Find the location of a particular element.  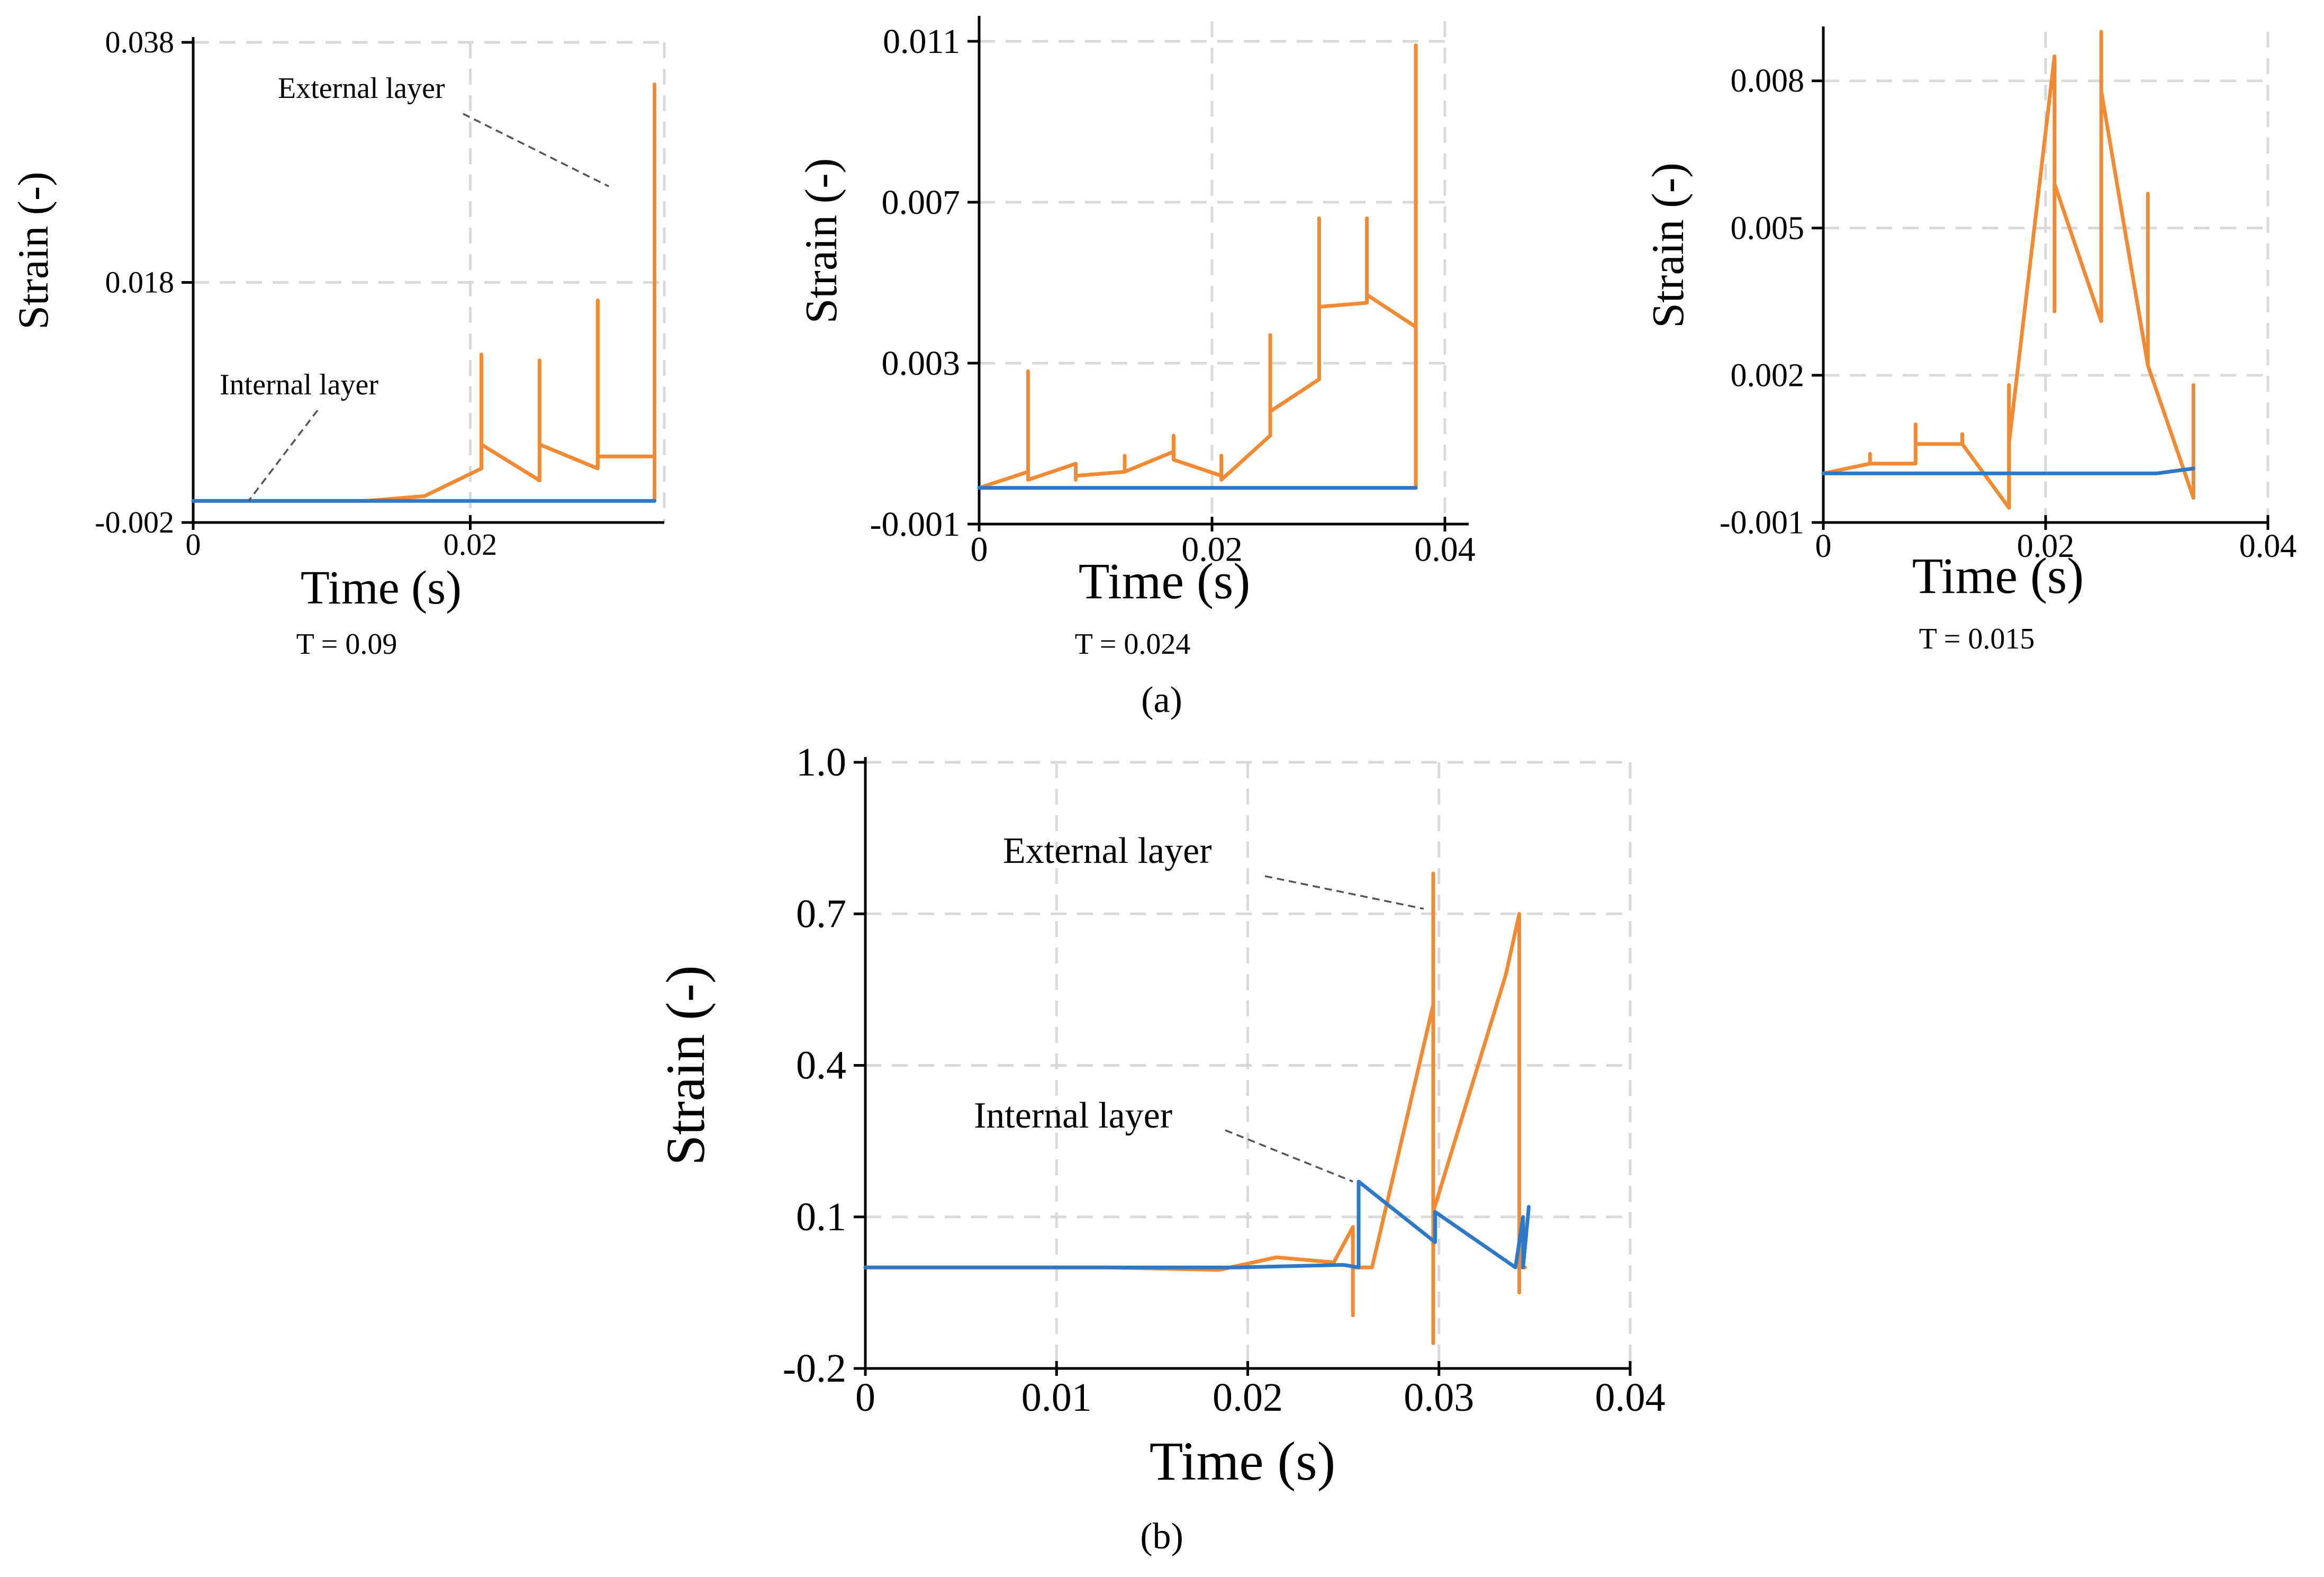

y-tick-label: 0.007 is located at coordinates (921, 202).